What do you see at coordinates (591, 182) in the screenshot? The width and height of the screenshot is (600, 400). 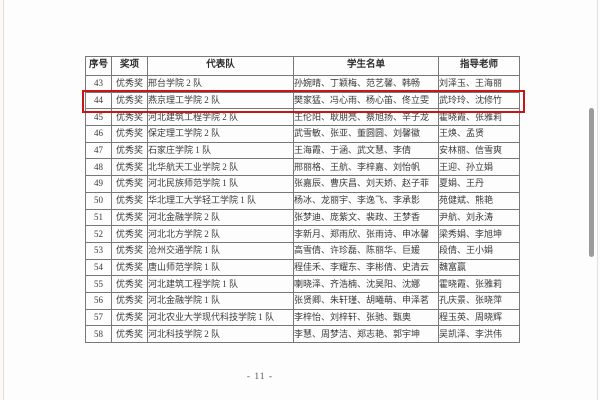 I see `scrollbar-thumb` at bounding box center [591, 182].